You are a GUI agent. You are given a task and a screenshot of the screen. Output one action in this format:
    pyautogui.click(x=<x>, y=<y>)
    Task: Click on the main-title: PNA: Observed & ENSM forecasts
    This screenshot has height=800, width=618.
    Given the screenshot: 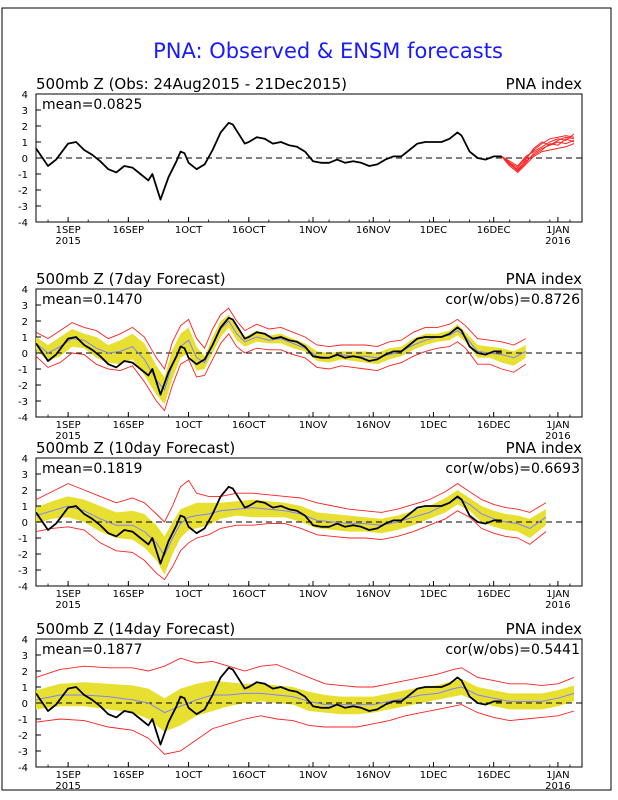 What is the action you would take?
    pyautogui.click(x=328, y=51)
    